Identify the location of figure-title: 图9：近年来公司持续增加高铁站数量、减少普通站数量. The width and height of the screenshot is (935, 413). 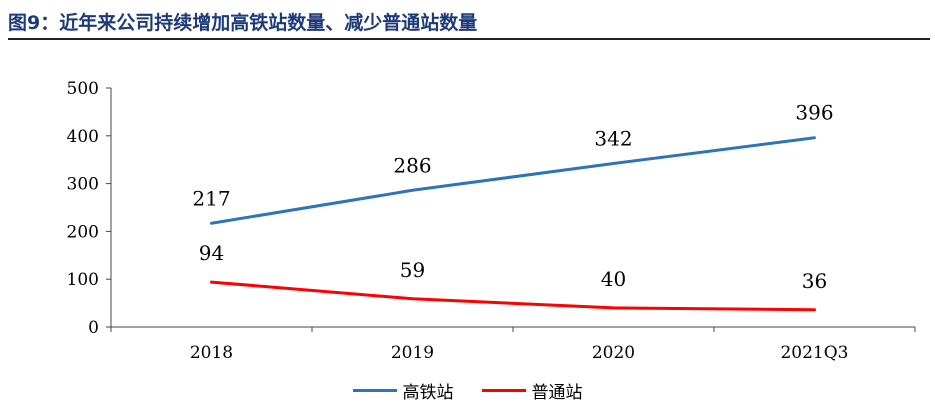
(243, 23).